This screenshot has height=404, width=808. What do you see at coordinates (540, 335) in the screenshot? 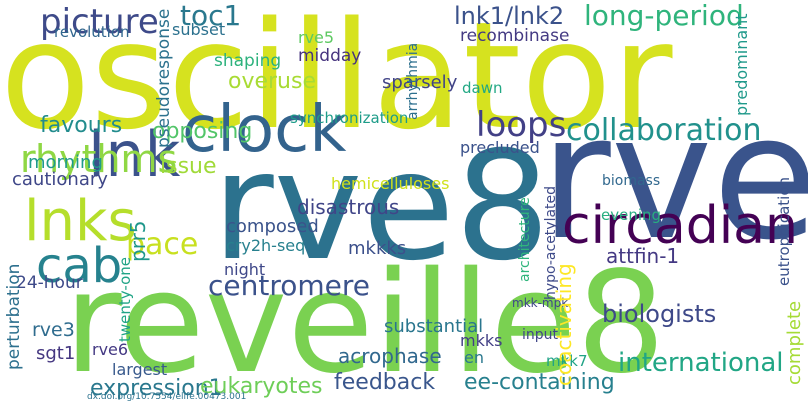
I see `cloud-word: input` at bounding box center [540, 335].